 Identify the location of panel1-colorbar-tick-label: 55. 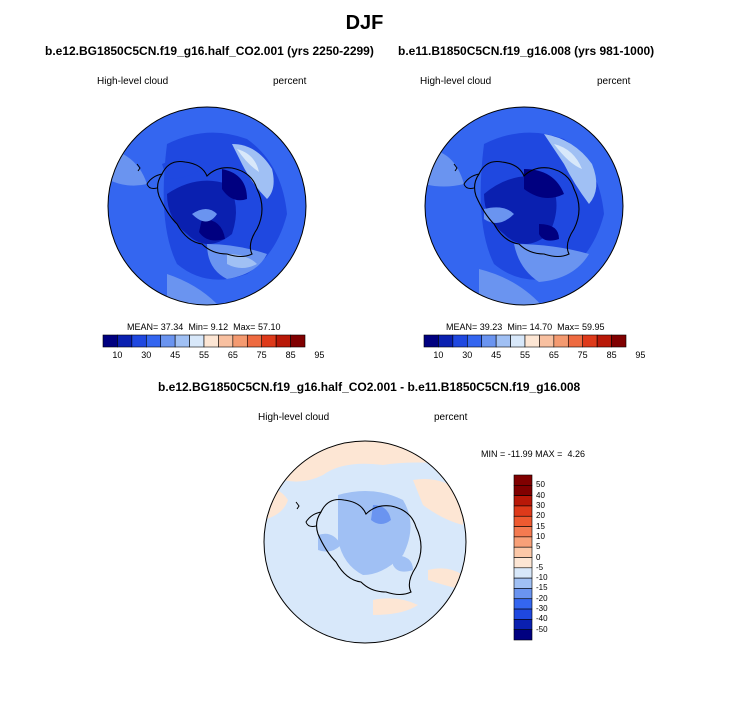
(203, 355).